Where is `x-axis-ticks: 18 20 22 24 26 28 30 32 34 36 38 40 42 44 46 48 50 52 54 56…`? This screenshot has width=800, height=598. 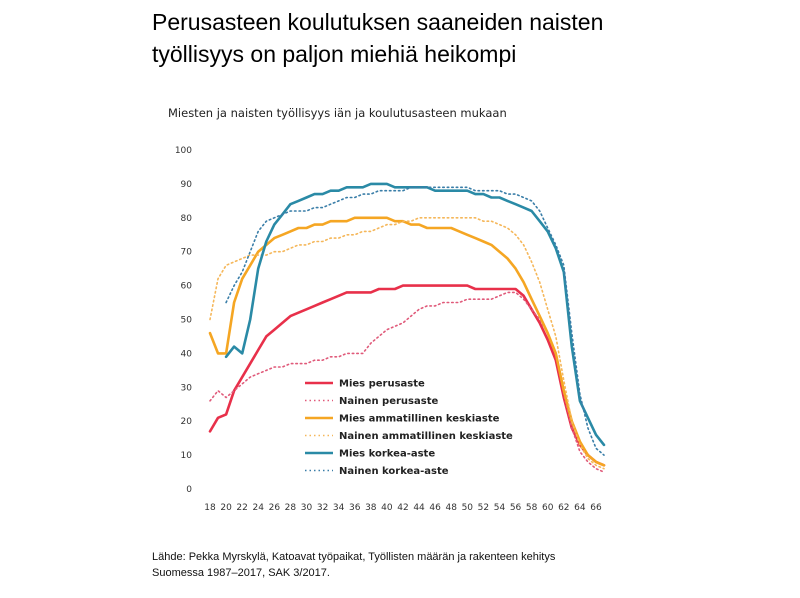 x-axis-ticks: 18 20 22 24 26 28 30 32 34 36 38 40 42 44 46 48 50 52 54 56… is located at coordinates (403, 508).